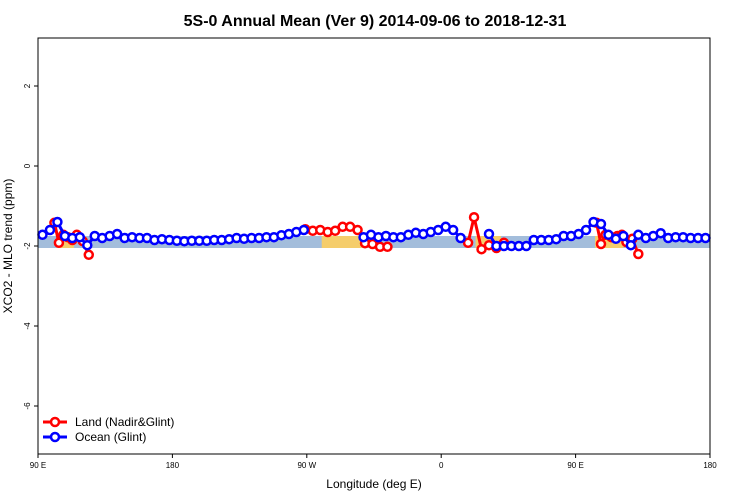 The width and height of the screenshot is (750, 500). I want to click on legend: Land (Nadir&Glint) Ocean (Glint), so click(108, 429).